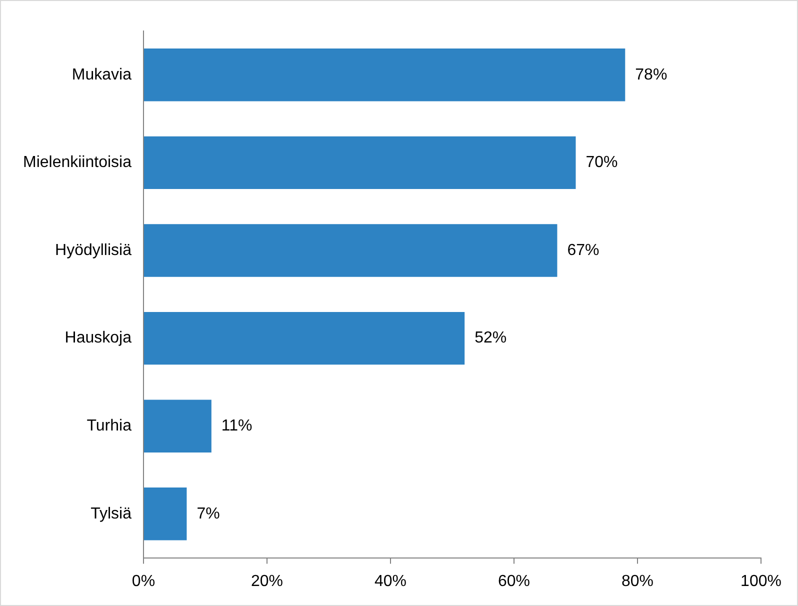 The width and height of the screenshot is (798, 606). I want to click on data-label: 7%, so click(208, 513).